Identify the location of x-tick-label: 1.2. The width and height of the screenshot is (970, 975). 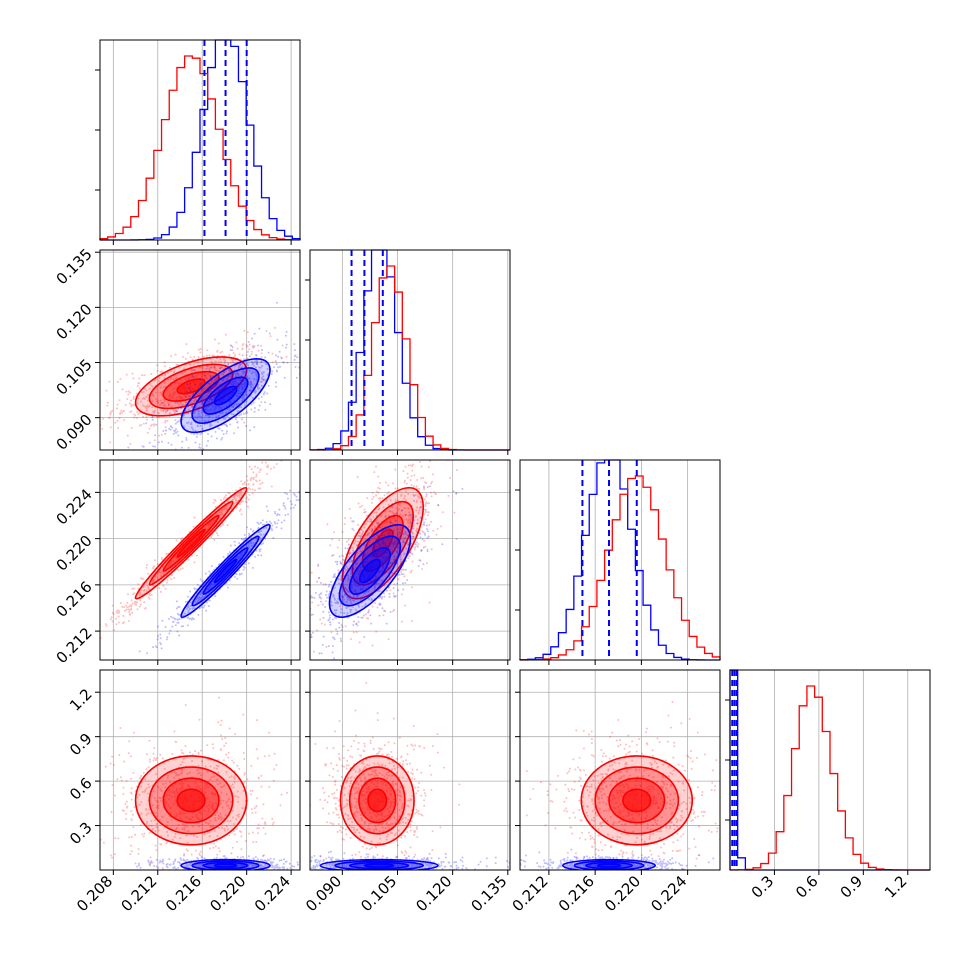
(896, 887).